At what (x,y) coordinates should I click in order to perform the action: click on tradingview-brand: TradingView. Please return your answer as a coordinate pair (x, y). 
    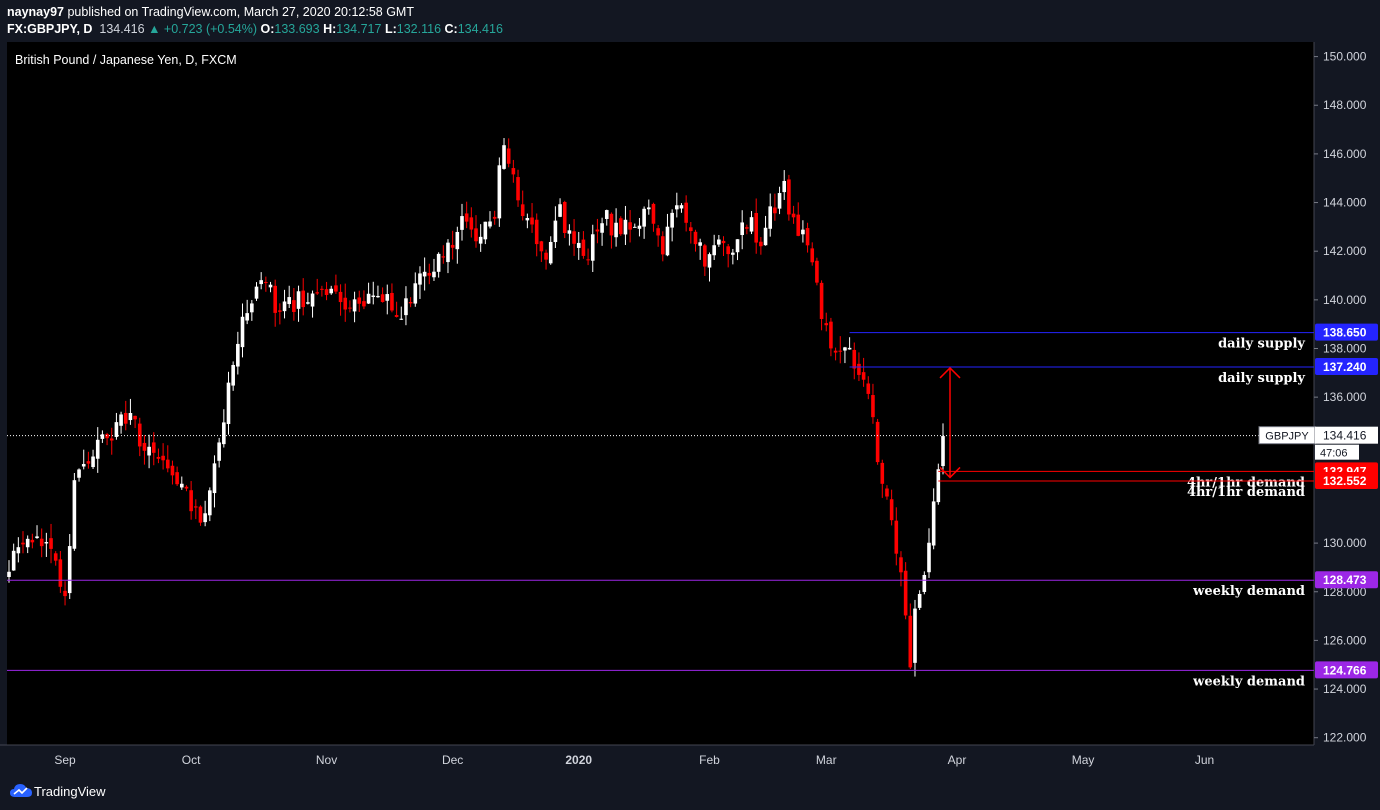
    Looking at the image, I should click on (70, 791).